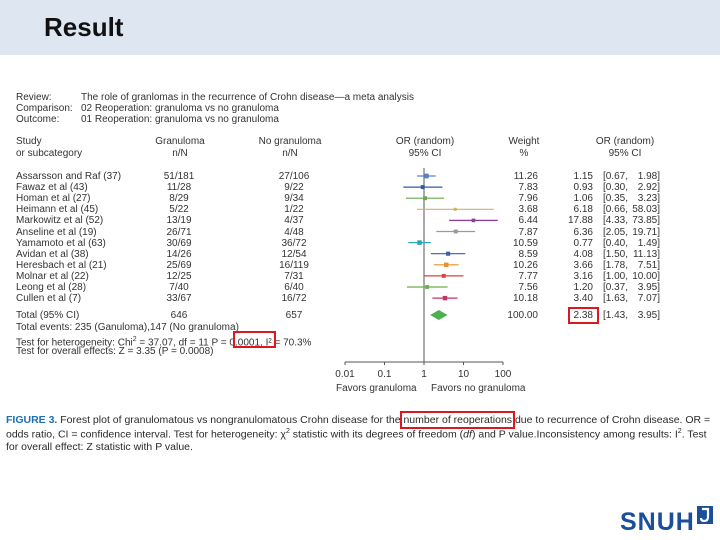 The width and height of the screenshot is (720, 540). Describe the element at coordinates (294, 299) in the screenshot. I see `no-granuloma-count: 16/72` at that location.